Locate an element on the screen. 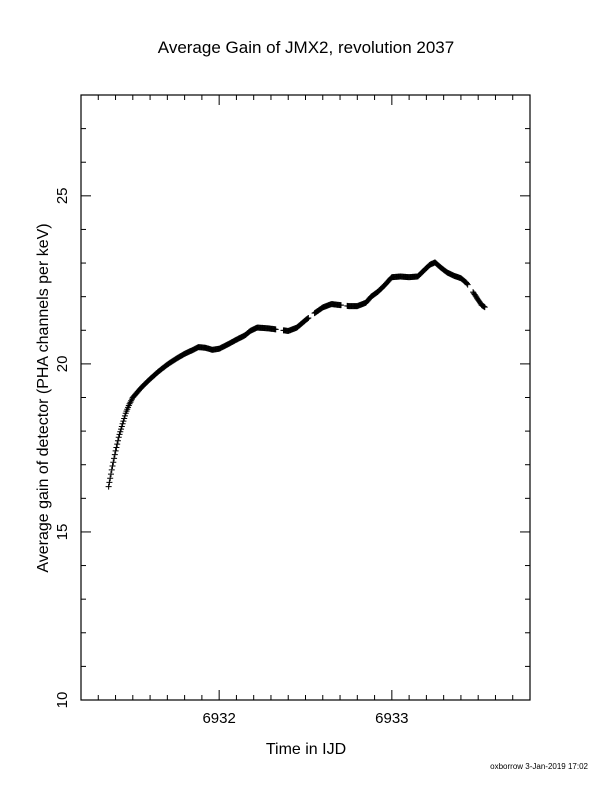 This screenshot has height=792, width=612. chart-title: Average Gain of JMX2, revolution 2037 is located at coordinates (306, 47).